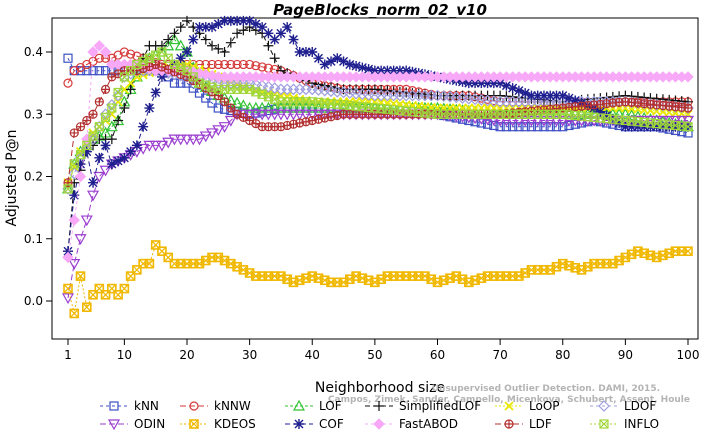 The width and height of the screenshot is (702, 434). Describe the element at coordinates (146, 406) in the screenshot. I see `legend-label-knn: kNN` at that location.